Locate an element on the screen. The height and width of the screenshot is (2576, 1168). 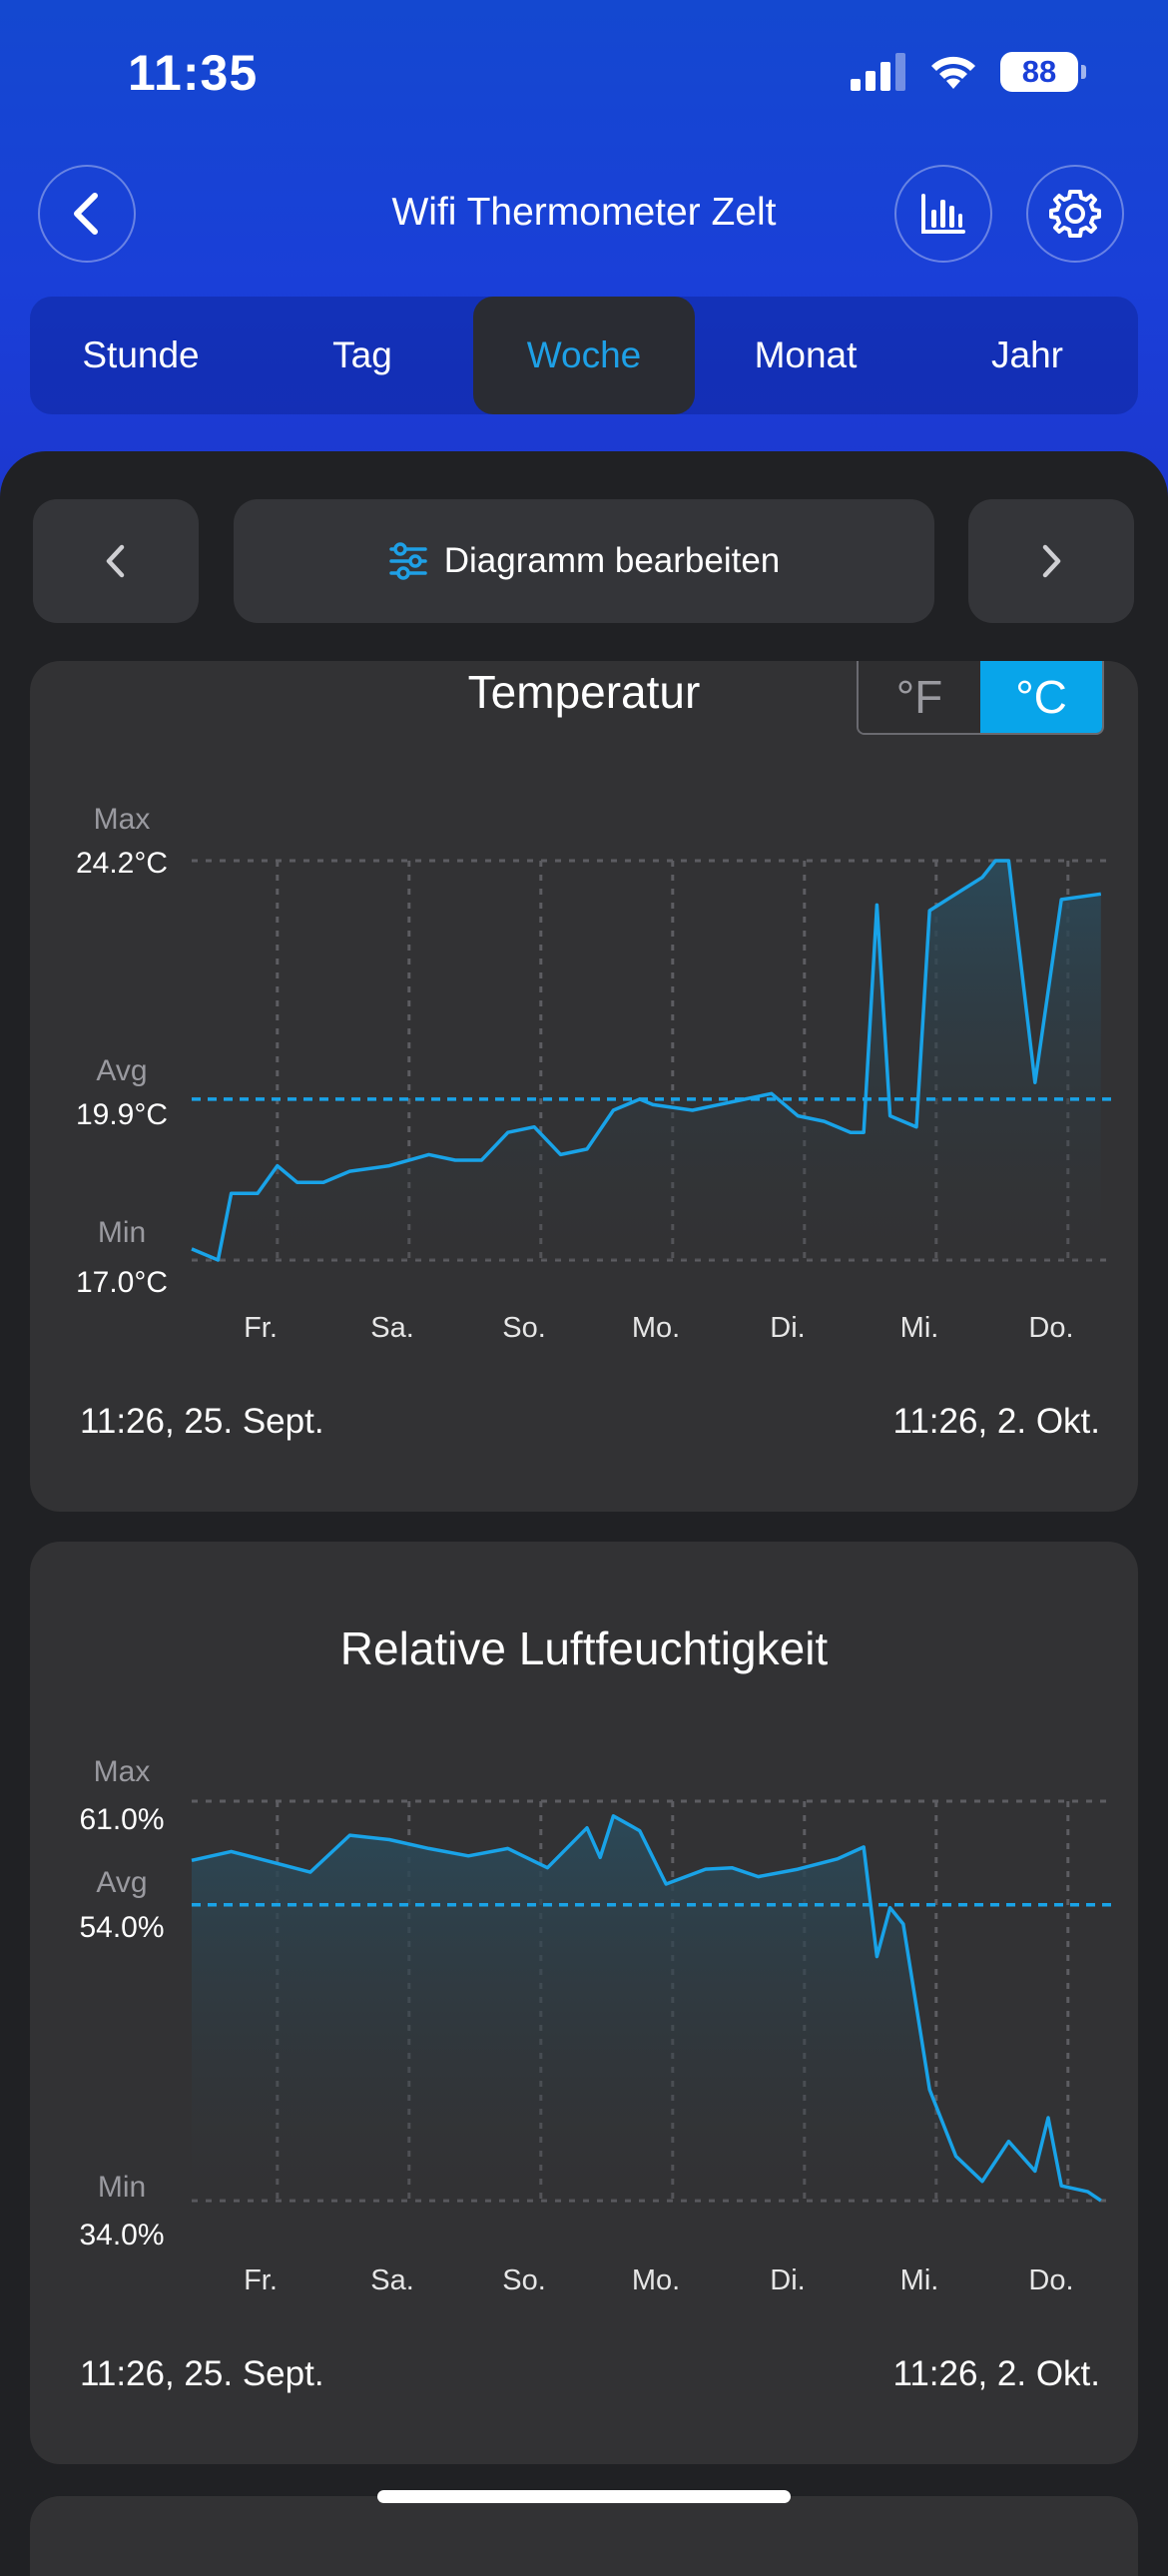
humidity-chart is located at coordinates (652, 2001).